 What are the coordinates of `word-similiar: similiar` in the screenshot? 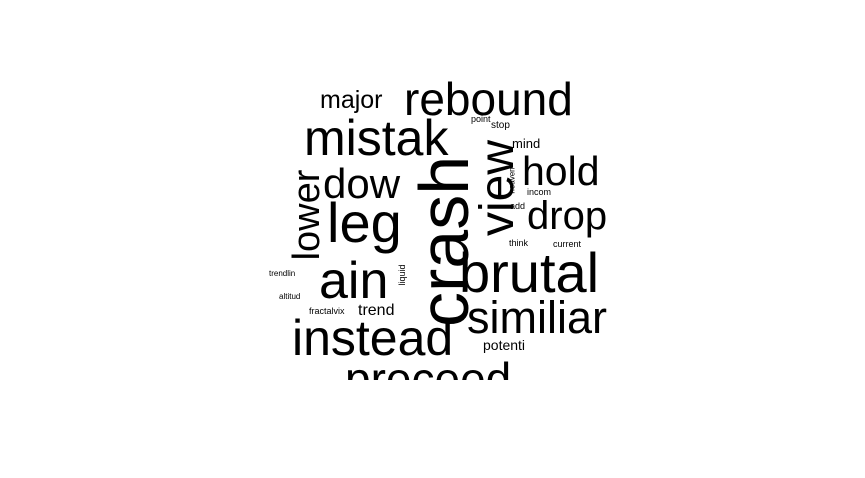 It's located at (537, 317).